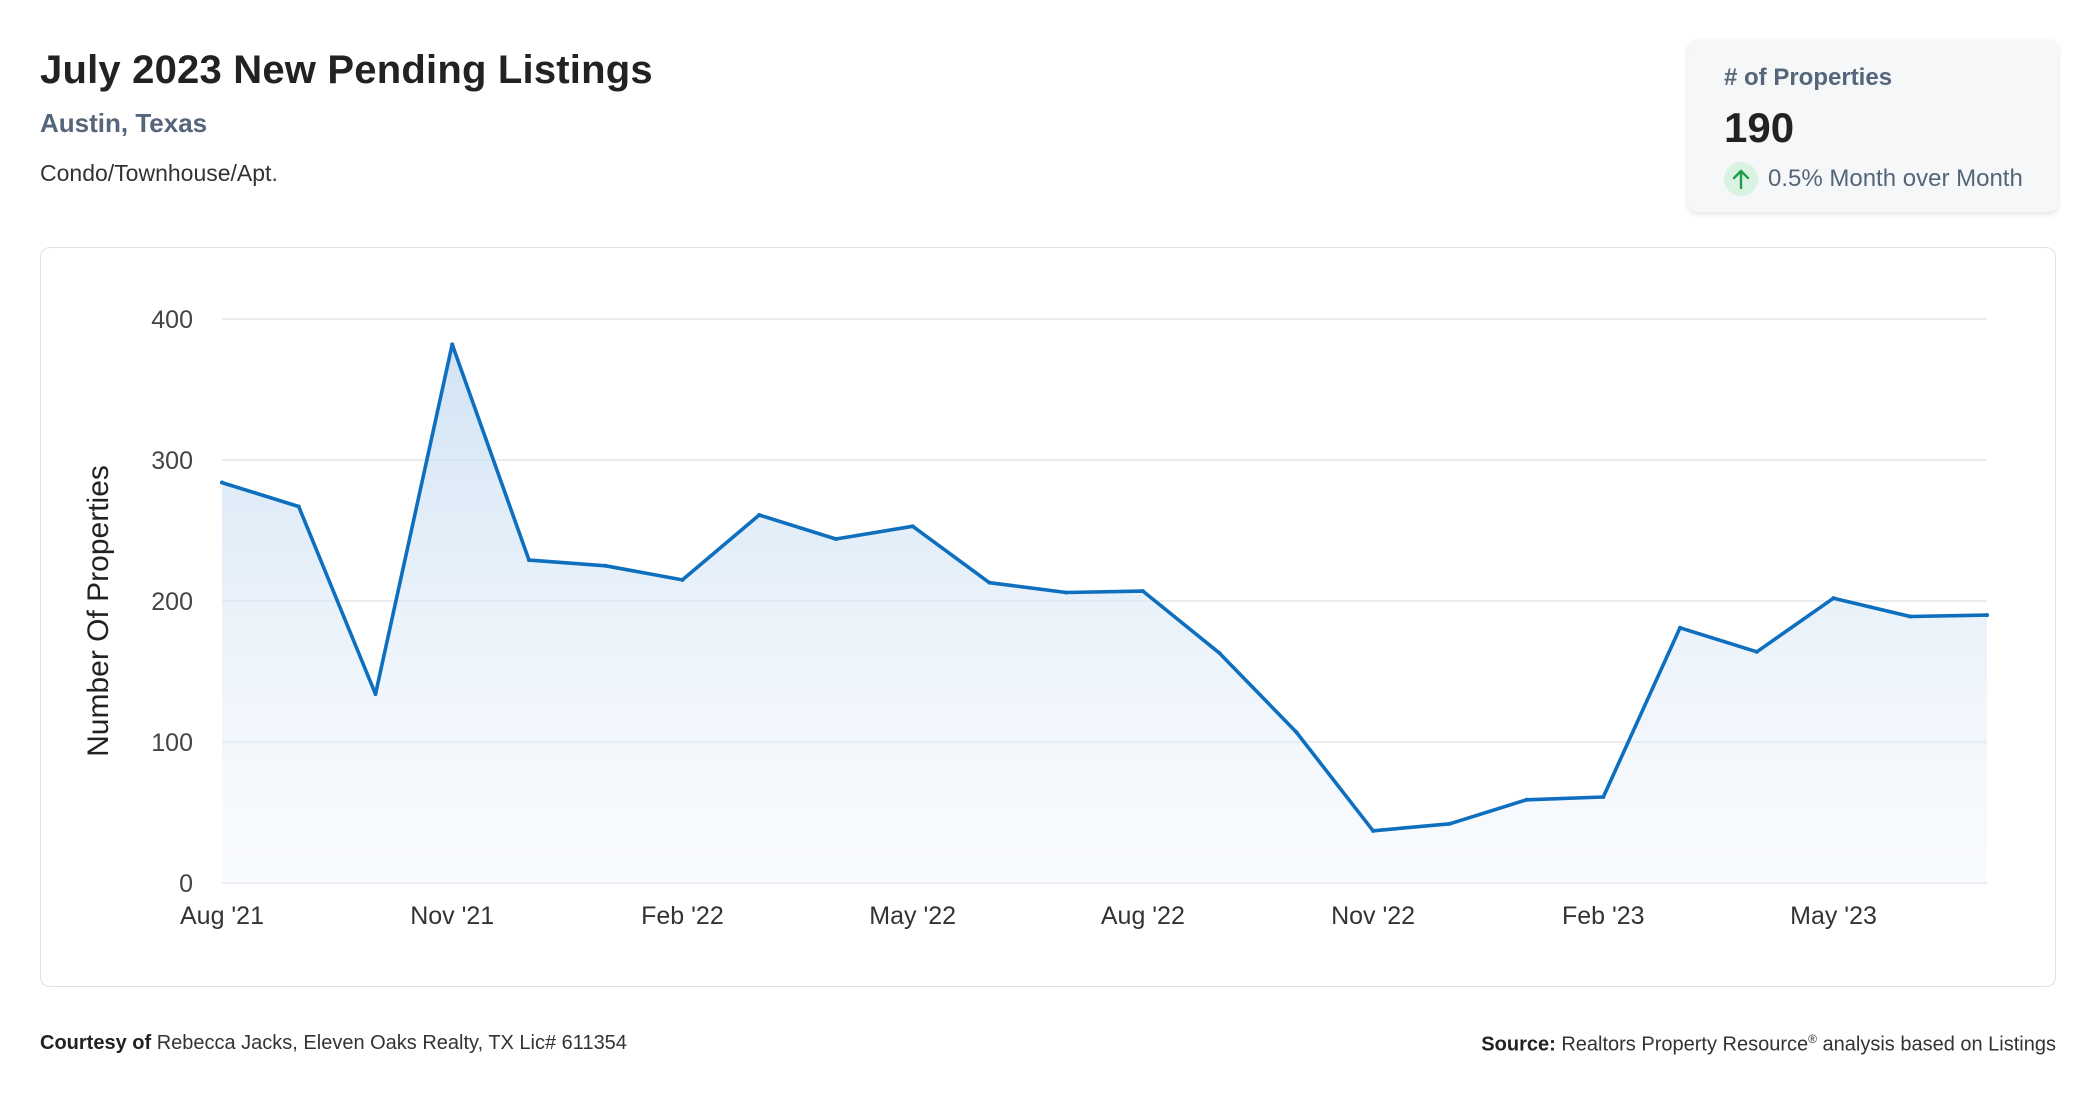 The width and height of the screenshot is (2096, 1100). I want to click on x-tick-label: Aug '21, so click(222, 916).